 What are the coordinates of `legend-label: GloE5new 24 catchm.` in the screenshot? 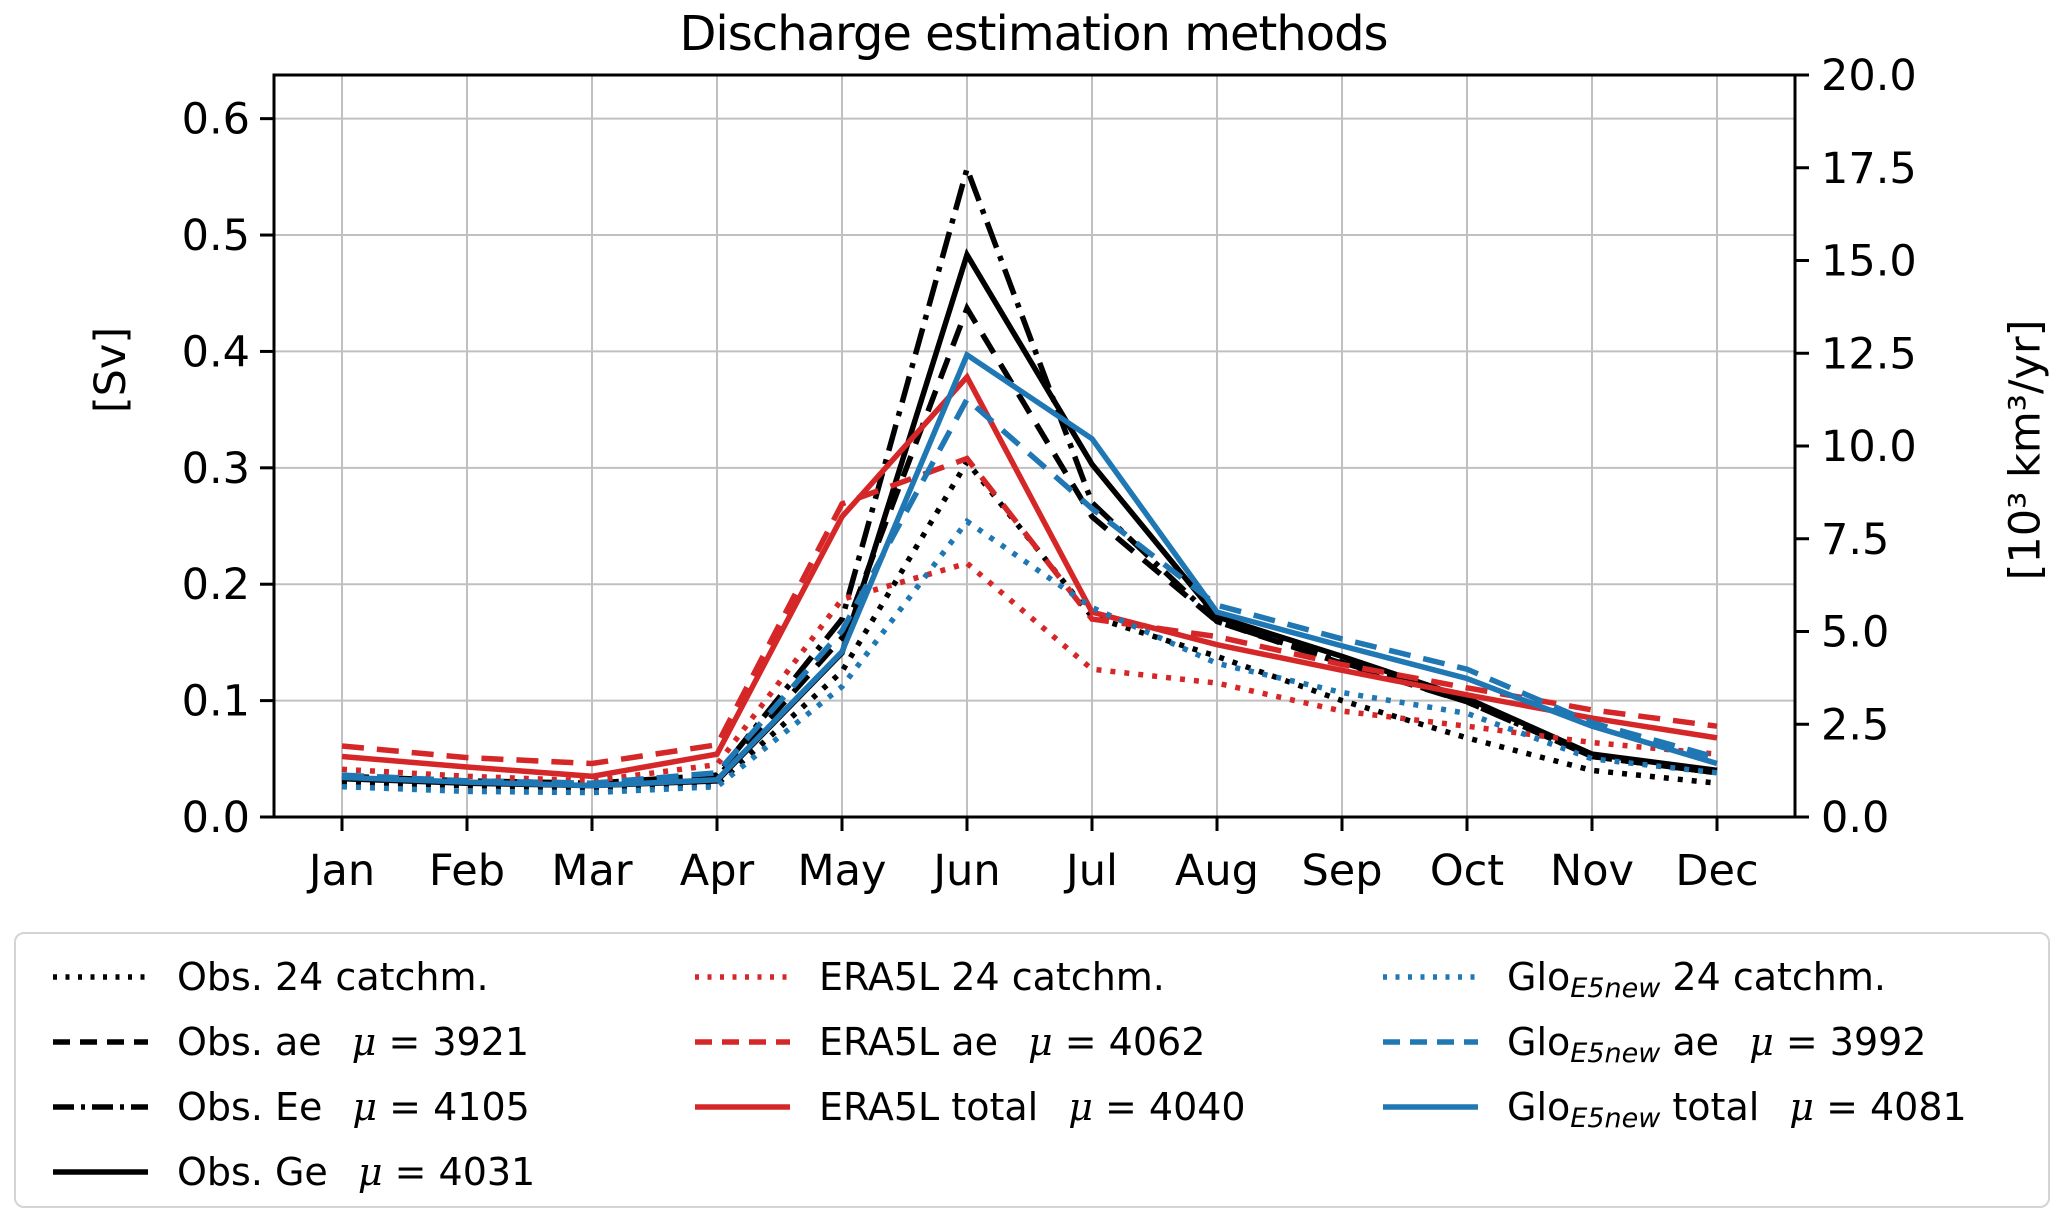 It's located at (1696, 979).